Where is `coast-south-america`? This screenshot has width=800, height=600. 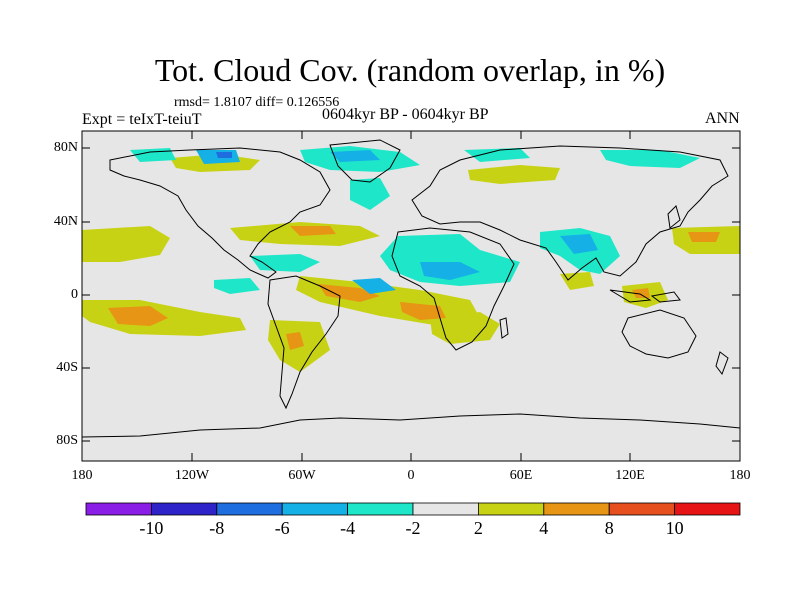
coast-south-america is located at coordinates (304, 342).